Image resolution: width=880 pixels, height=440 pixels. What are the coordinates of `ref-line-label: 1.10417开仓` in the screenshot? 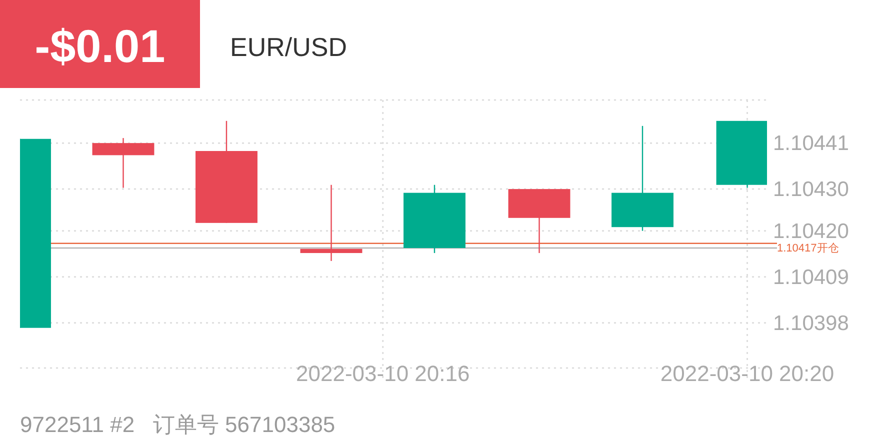 It's located at (808, 248).